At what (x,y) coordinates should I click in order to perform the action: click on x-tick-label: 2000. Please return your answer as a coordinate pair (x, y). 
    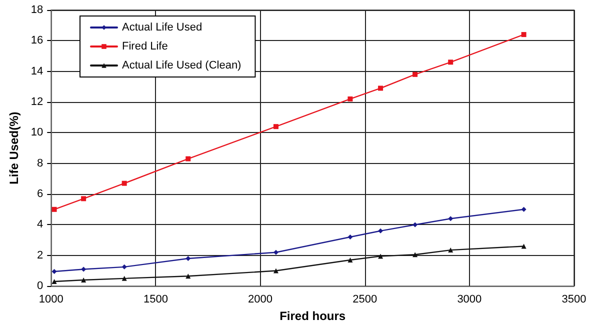
    Looking at the image, I should click on (260, 300).